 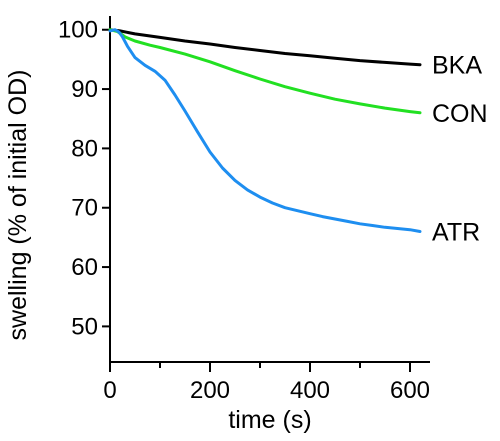 What do you see at coordinates (84, 267) in the screenshot?
I see `y-tick-label: 60` at bounding box center [84, 267].